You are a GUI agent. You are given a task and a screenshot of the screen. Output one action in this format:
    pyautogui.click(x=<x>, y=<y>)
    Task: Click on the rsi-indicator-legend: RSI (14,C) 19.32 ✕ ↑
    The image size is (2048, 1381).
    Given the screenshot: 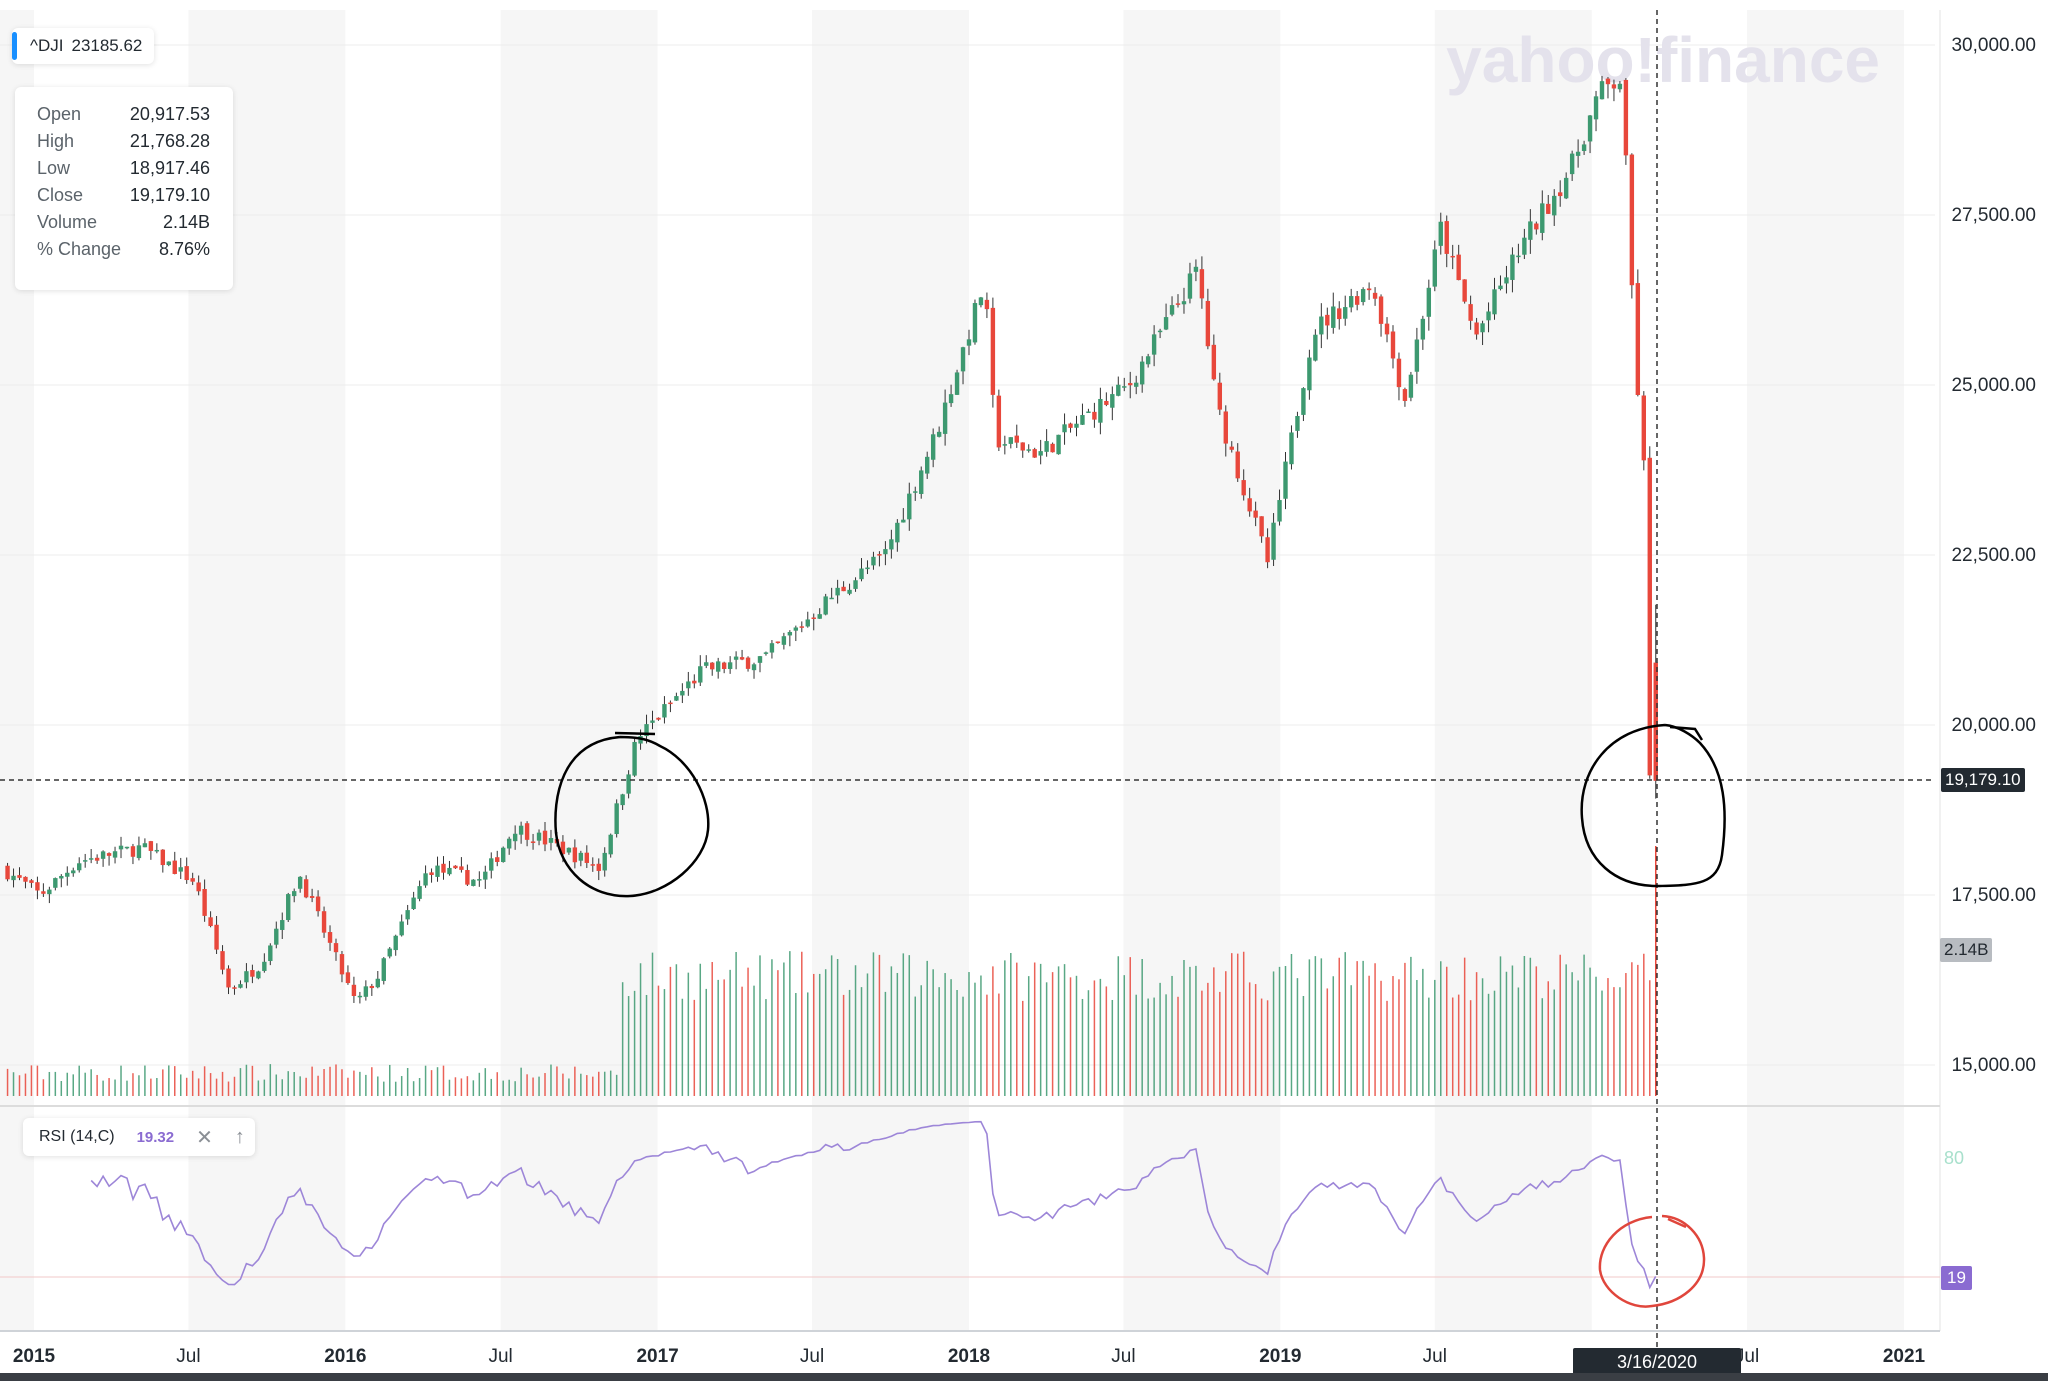 What is the action you would take?
    pyautogui.click(x=139, y=1137)
    